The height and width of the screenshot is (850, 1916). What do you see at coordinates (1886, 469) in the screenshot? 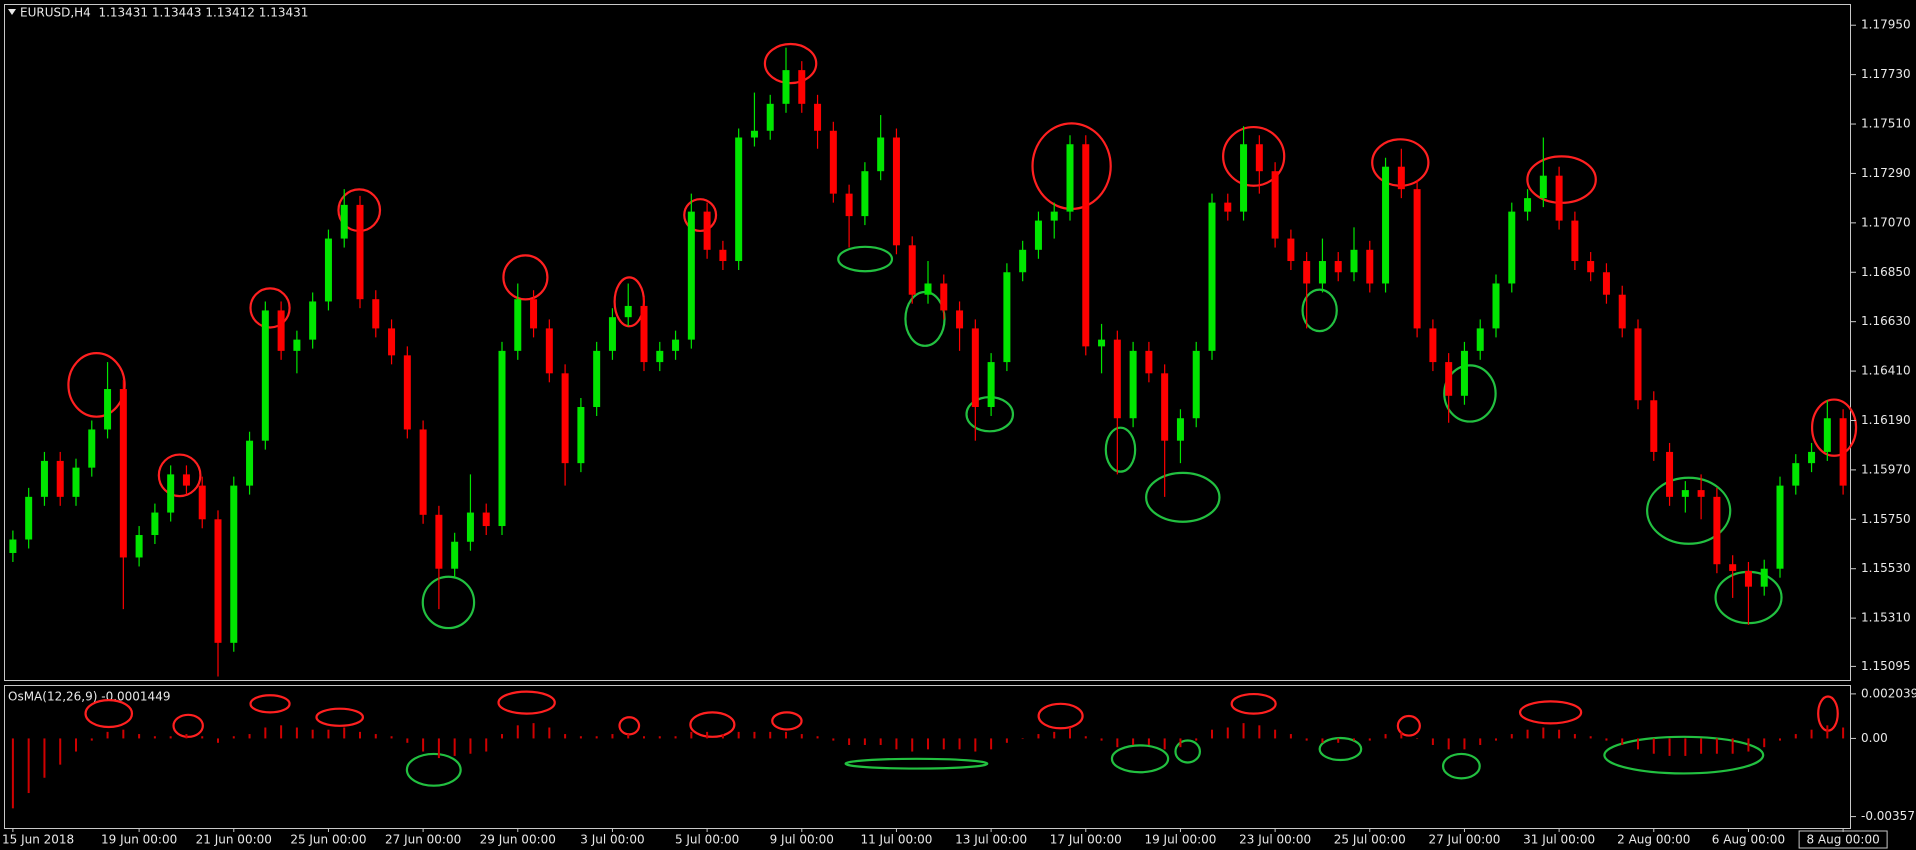
I see `y-tick-label: 1.15970` at bounding box center [1886, 469].